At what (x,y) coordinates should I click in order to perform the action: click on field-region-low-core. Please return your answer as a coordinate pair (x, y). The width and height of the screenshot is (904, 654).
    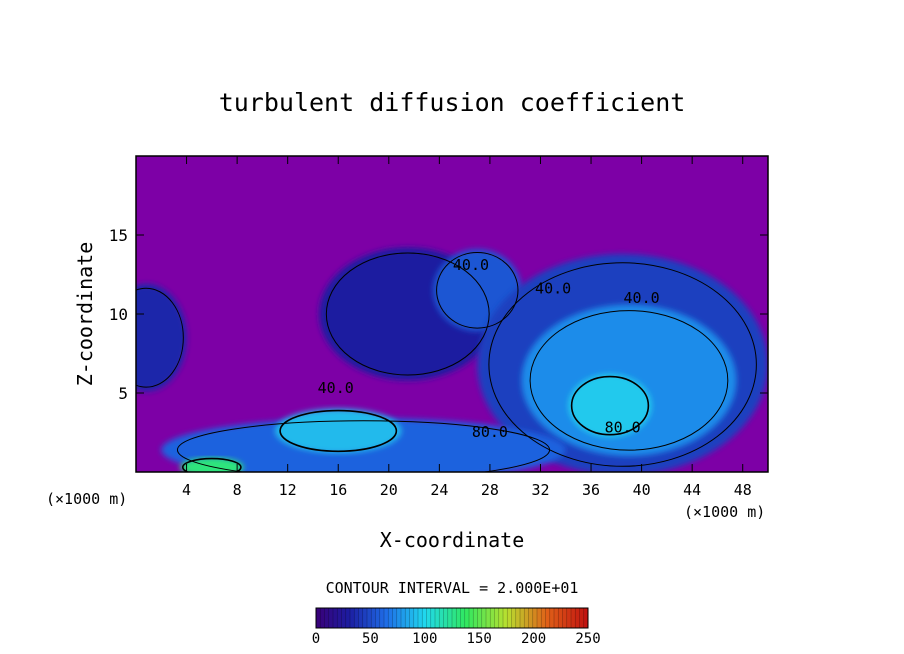
    Looking at the image, I should click on (338, 431).